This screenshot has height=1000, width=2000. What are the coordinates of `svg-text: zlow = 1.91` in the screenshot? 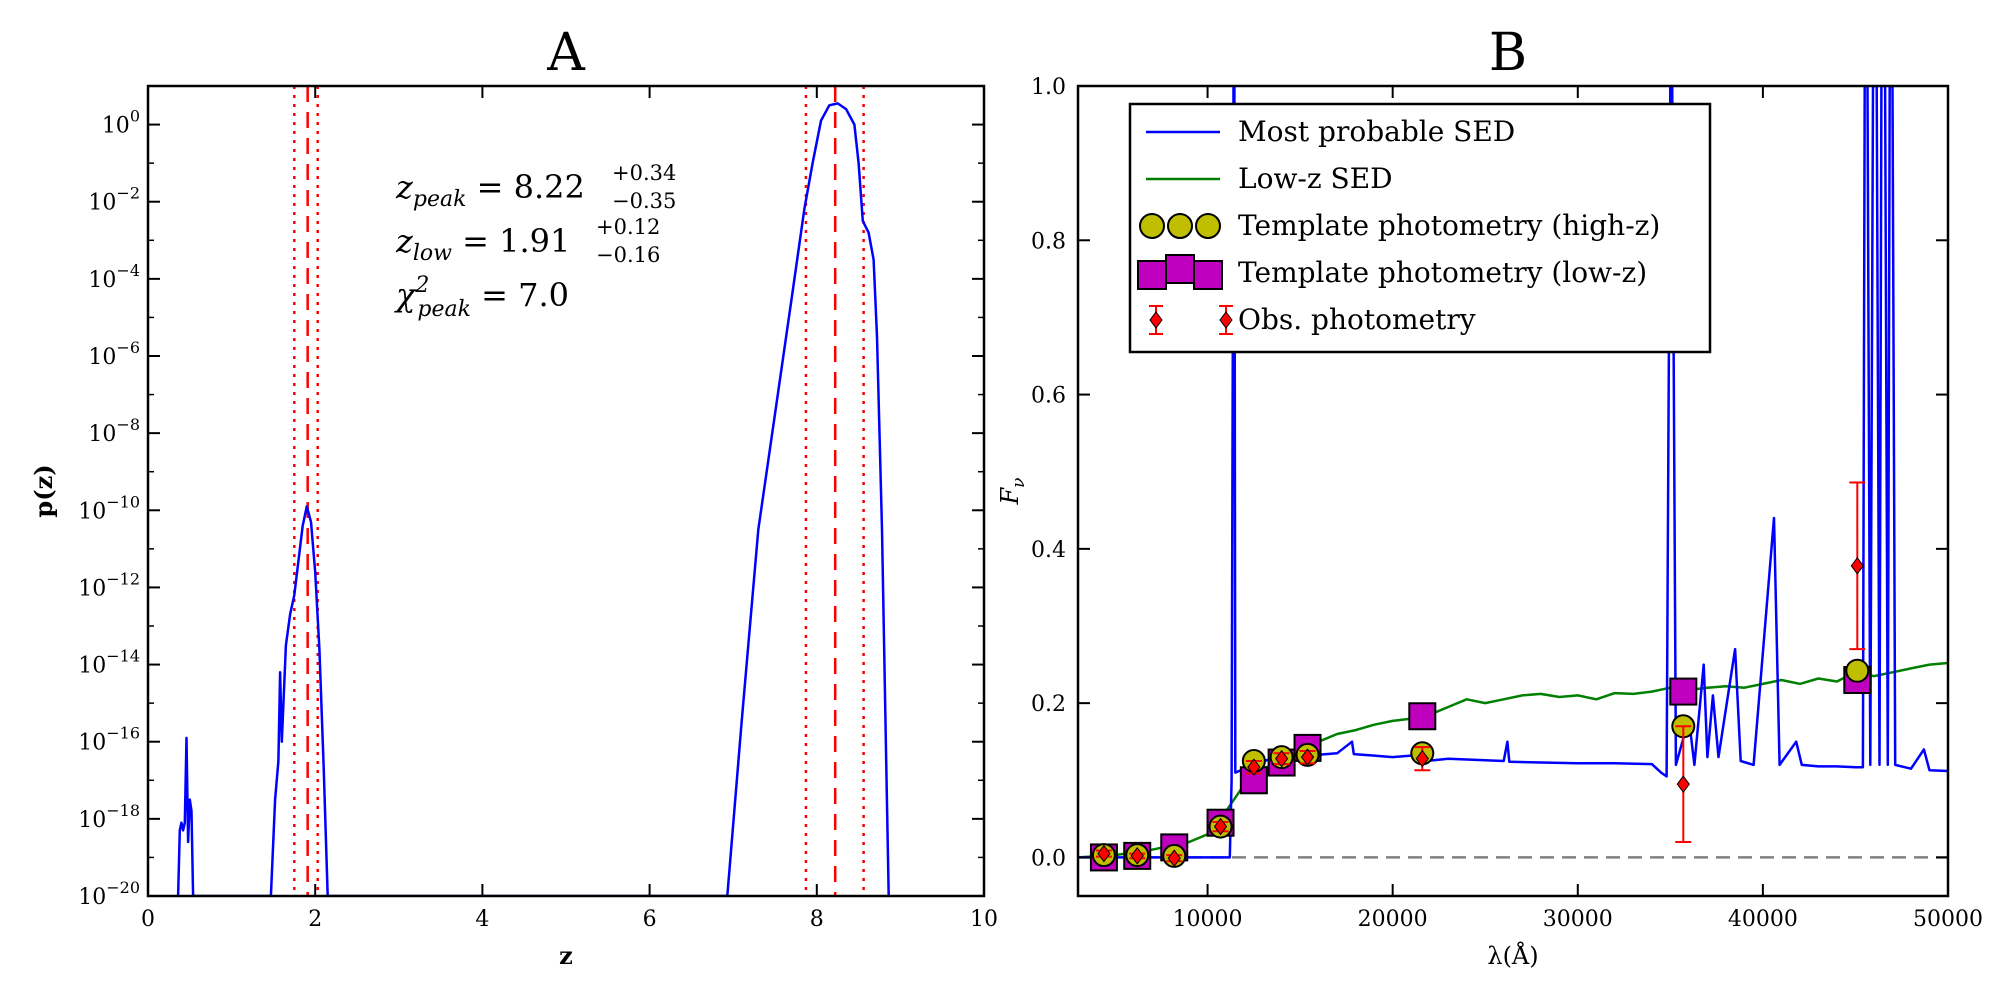 It's located at (482, 244).